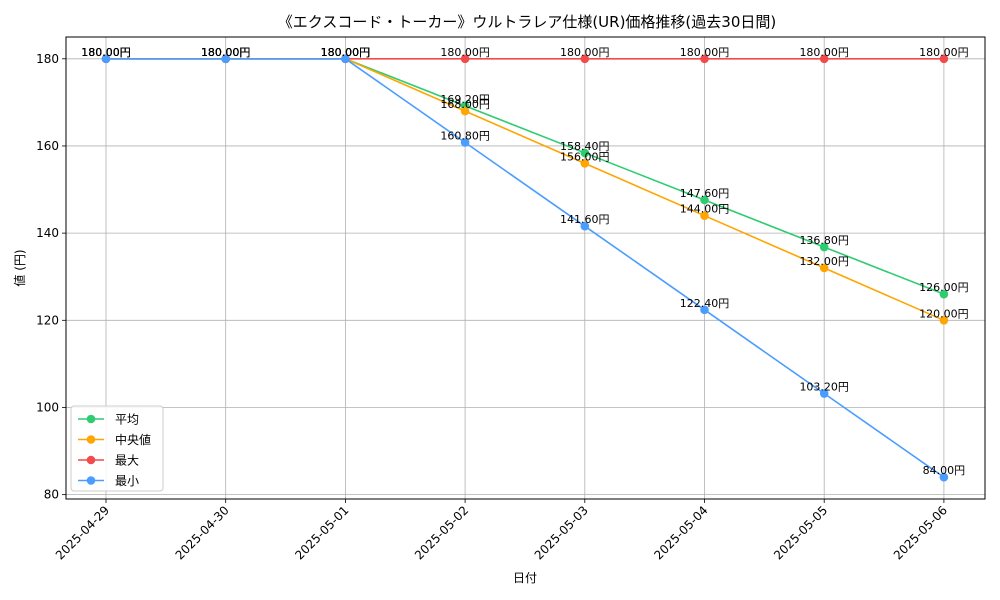  Describe the element at coordinates (82, 532) in the screenshot. I see `x-tick-label: 2025-04-29` at that location.